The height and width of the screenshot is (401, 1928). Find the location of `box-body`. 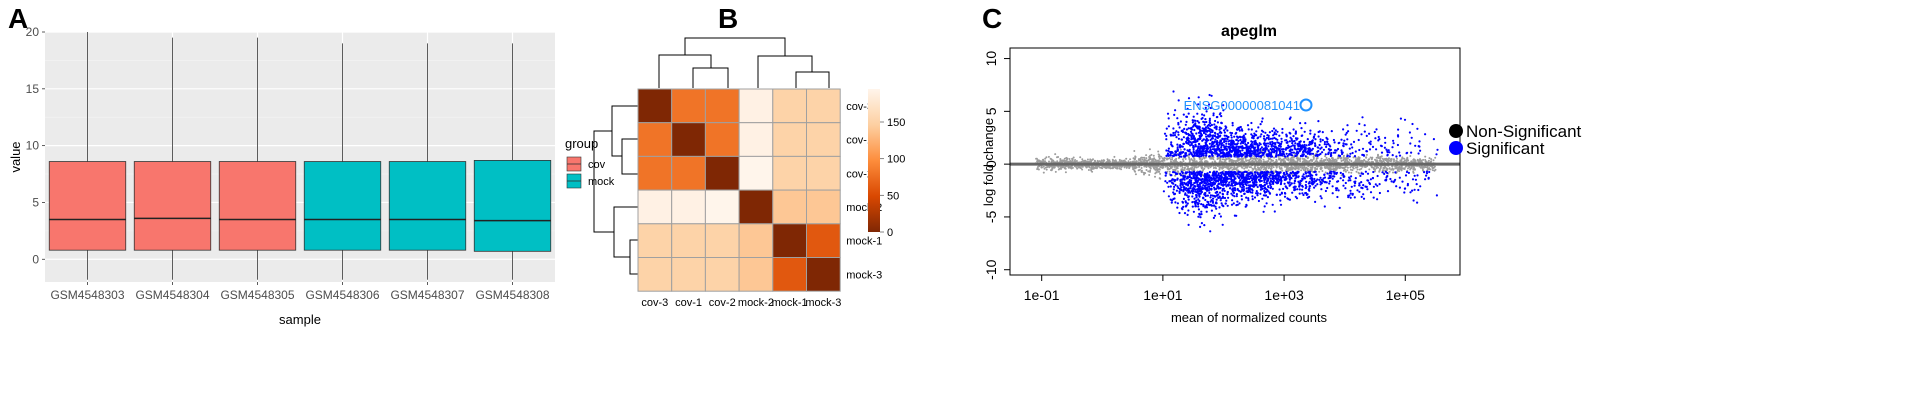

box-body is located at coordinates (257, 206).